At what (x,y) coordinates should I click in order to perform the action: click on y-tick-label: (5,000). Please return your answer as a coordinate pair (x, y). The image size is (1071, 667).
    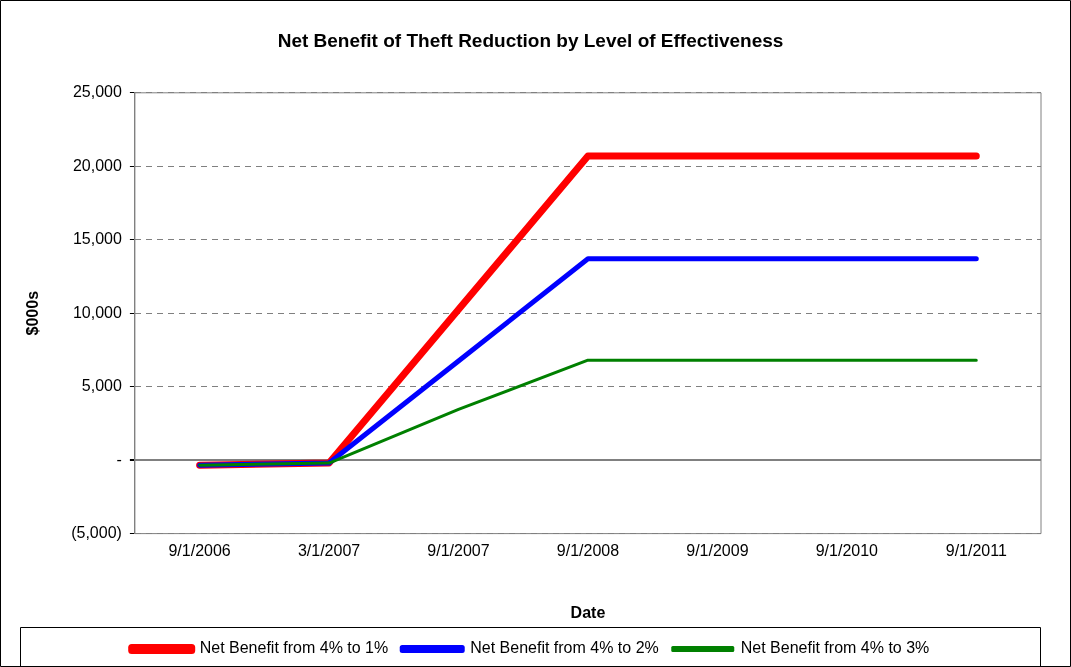
    Looking at the image, I should click on (96, 533).